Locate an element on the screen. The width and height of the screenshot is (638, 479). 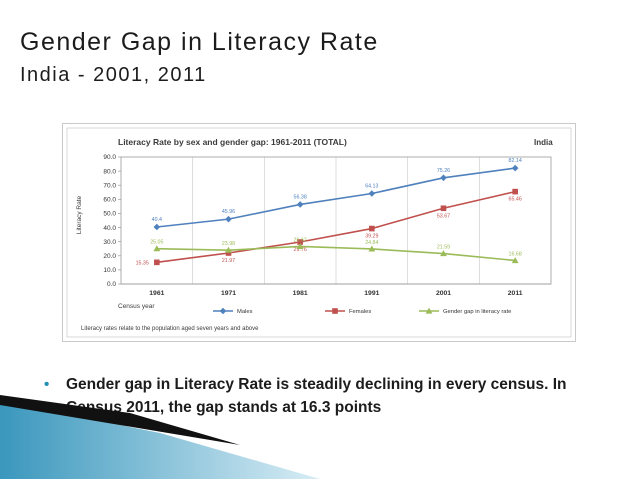
x-tick-label: 1961 is located at coordinates (156, 293).